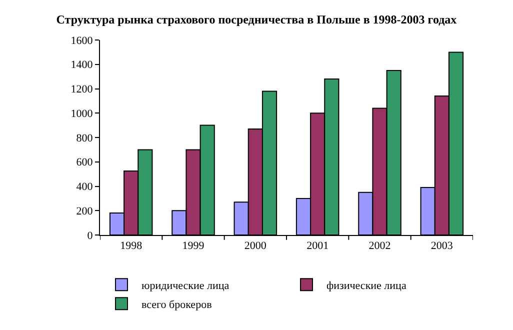 Image resolution: width=513 pixels, height=330 pixels. What do you see at coordinates (85, 211) in the screenshot?
I see `y-tick-label: 200` at bounding box center [85, 211].